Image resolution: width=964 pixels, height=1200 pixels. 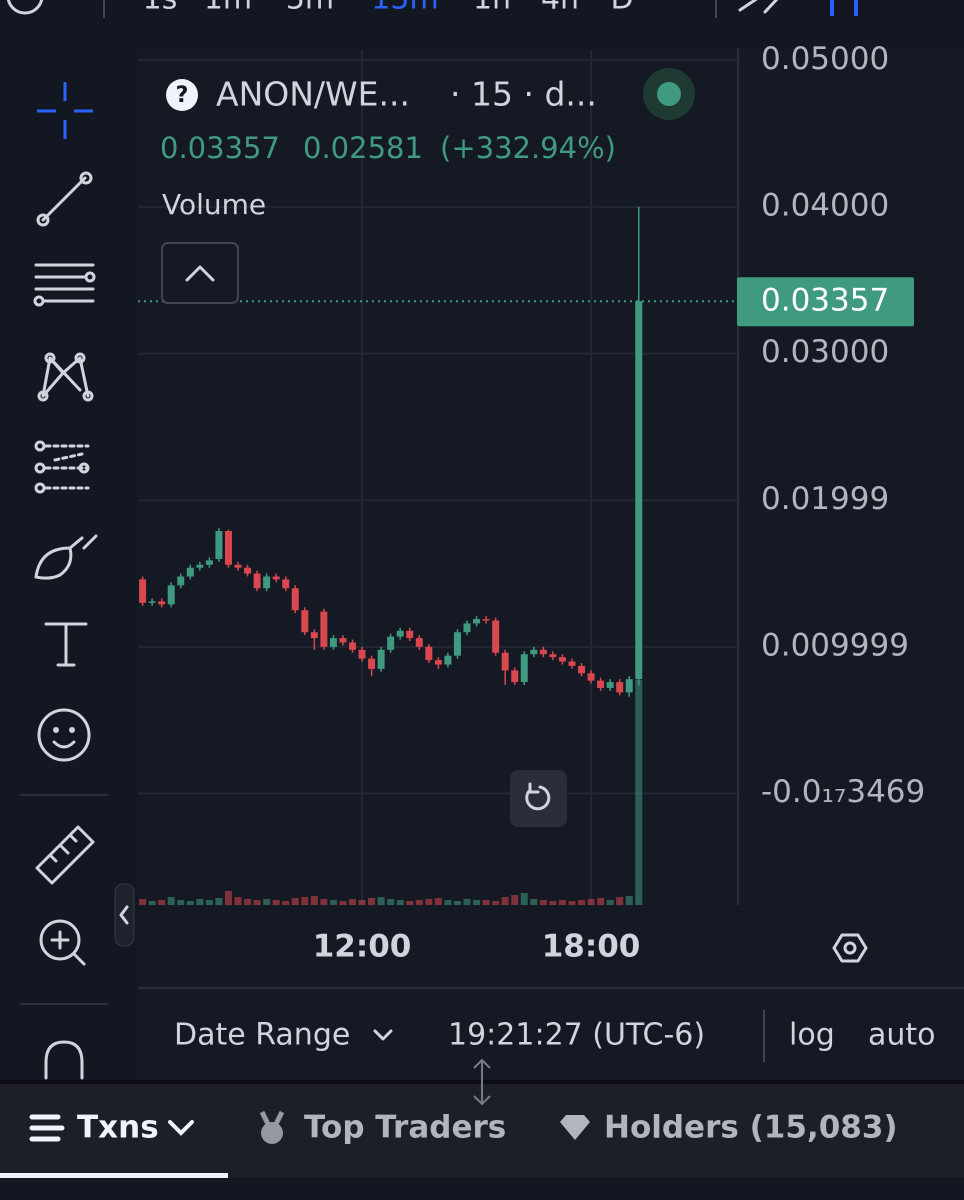 What do you see at coordinates (66, 644) in the screenshot?
I see `text-icon` at bounding box center [66, 644].